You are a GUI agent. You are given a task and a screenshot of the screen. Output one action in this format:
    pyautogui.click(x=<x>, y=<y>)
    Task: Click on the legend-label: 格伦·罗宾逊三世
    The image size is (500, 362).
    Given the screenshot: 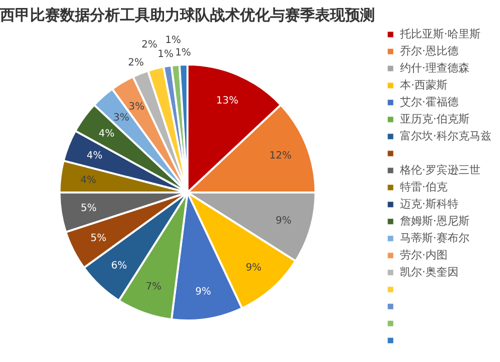 What is the action you would take?
    pyautogui.click(x=439, y=170)
    